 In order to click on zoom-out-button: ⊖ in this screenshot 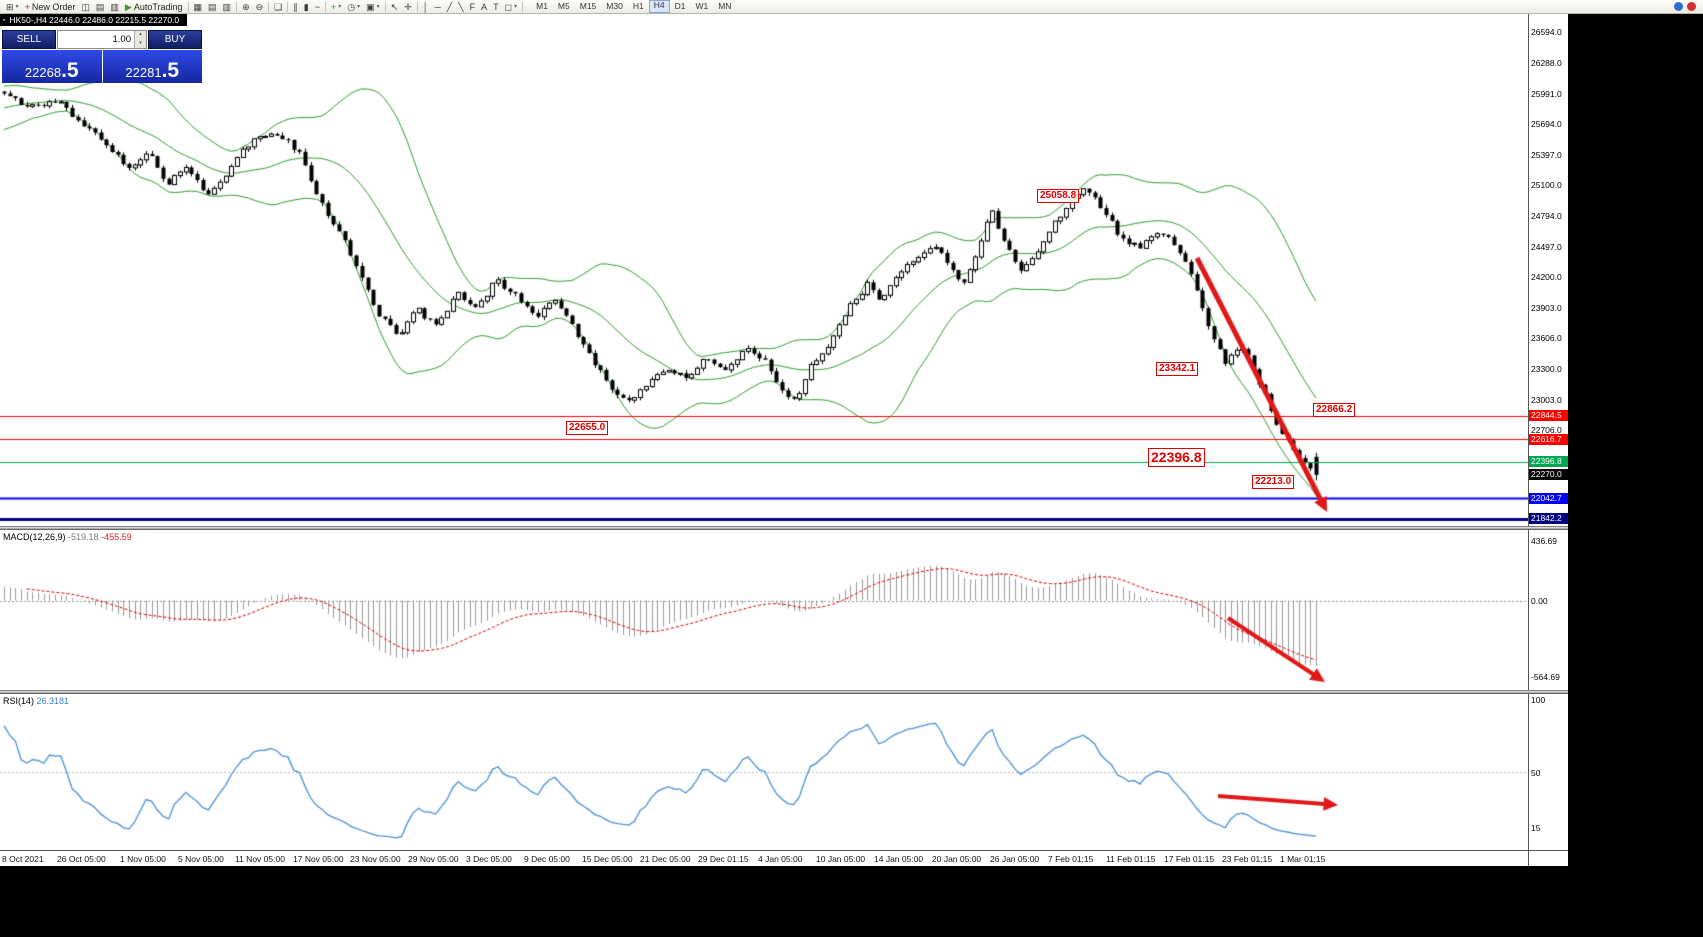, I will do `click(260, 7)`.